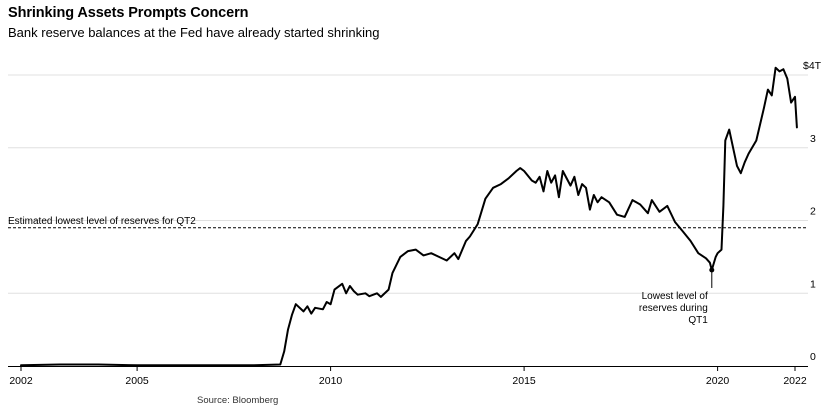 The image size is (830, 409). Describe the element at coordinates (813, 139) in the screenshot. I see `y-tick-label: 3` at that location.